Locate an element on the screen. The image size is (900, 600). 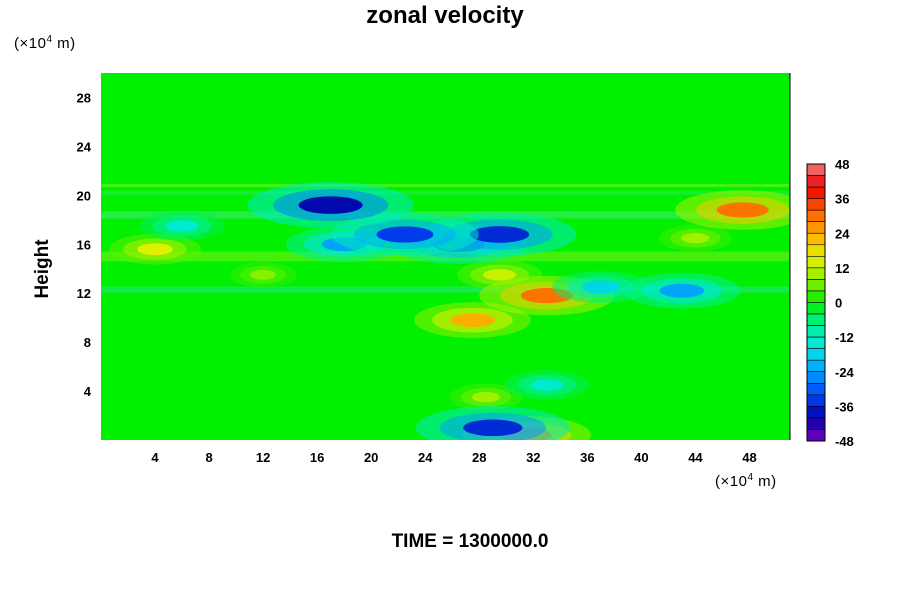
colorbar-tick-label: 12 is located at coordinates (842, 268).